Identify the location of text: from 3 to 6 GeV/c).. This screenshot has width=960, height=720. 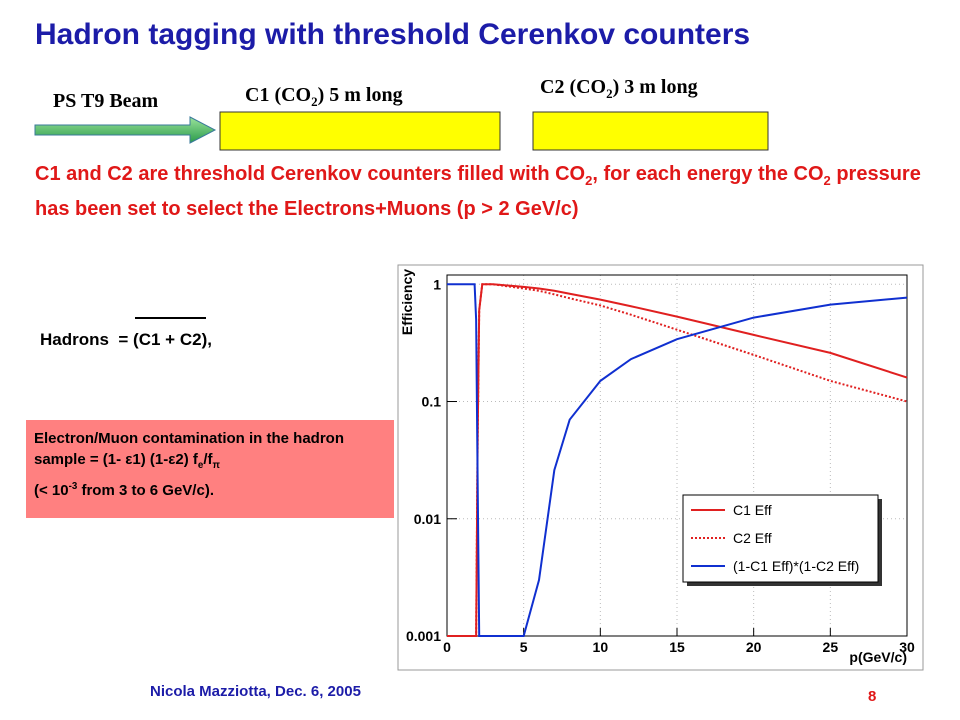
(145, 490).